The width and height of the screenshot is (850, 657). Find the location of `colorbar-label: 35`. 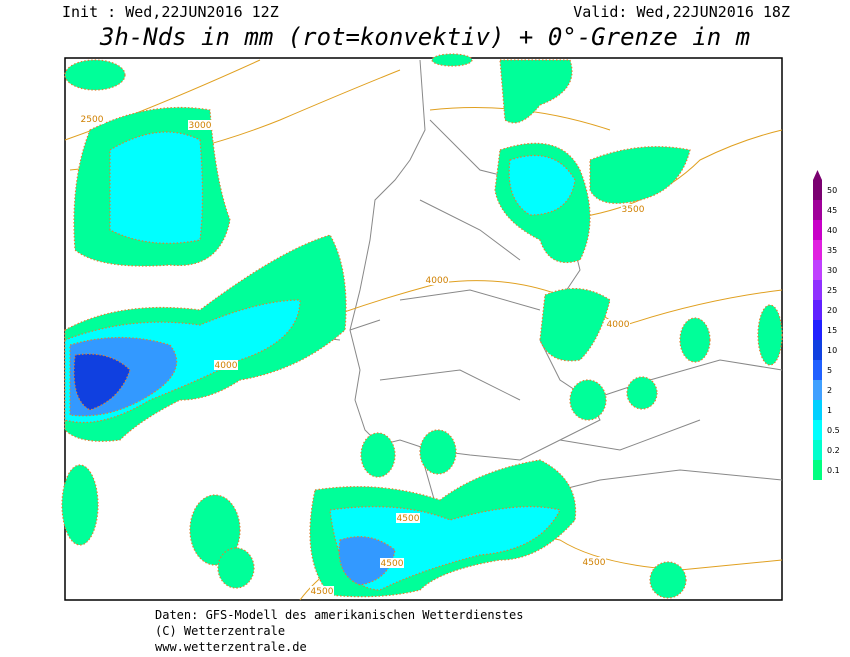

colorbar-label: 35 is located at coordinates (832, 250).